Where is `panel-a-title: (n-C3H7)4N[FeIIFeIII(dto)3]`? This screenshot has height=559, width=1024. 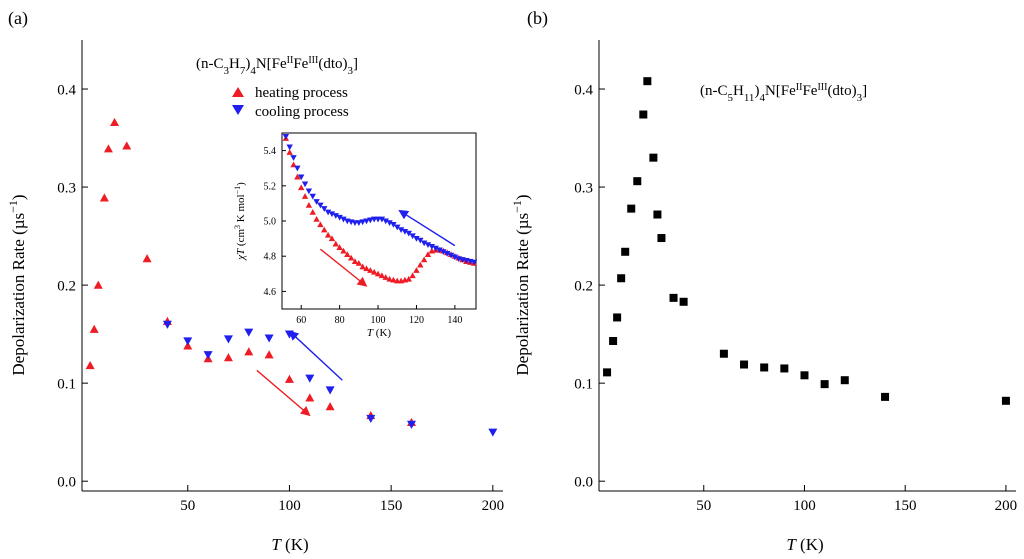
panel-a-title: (n-C3H7)4N[FeIIFeIII(dto)3] is located at coordinates (277, 66).